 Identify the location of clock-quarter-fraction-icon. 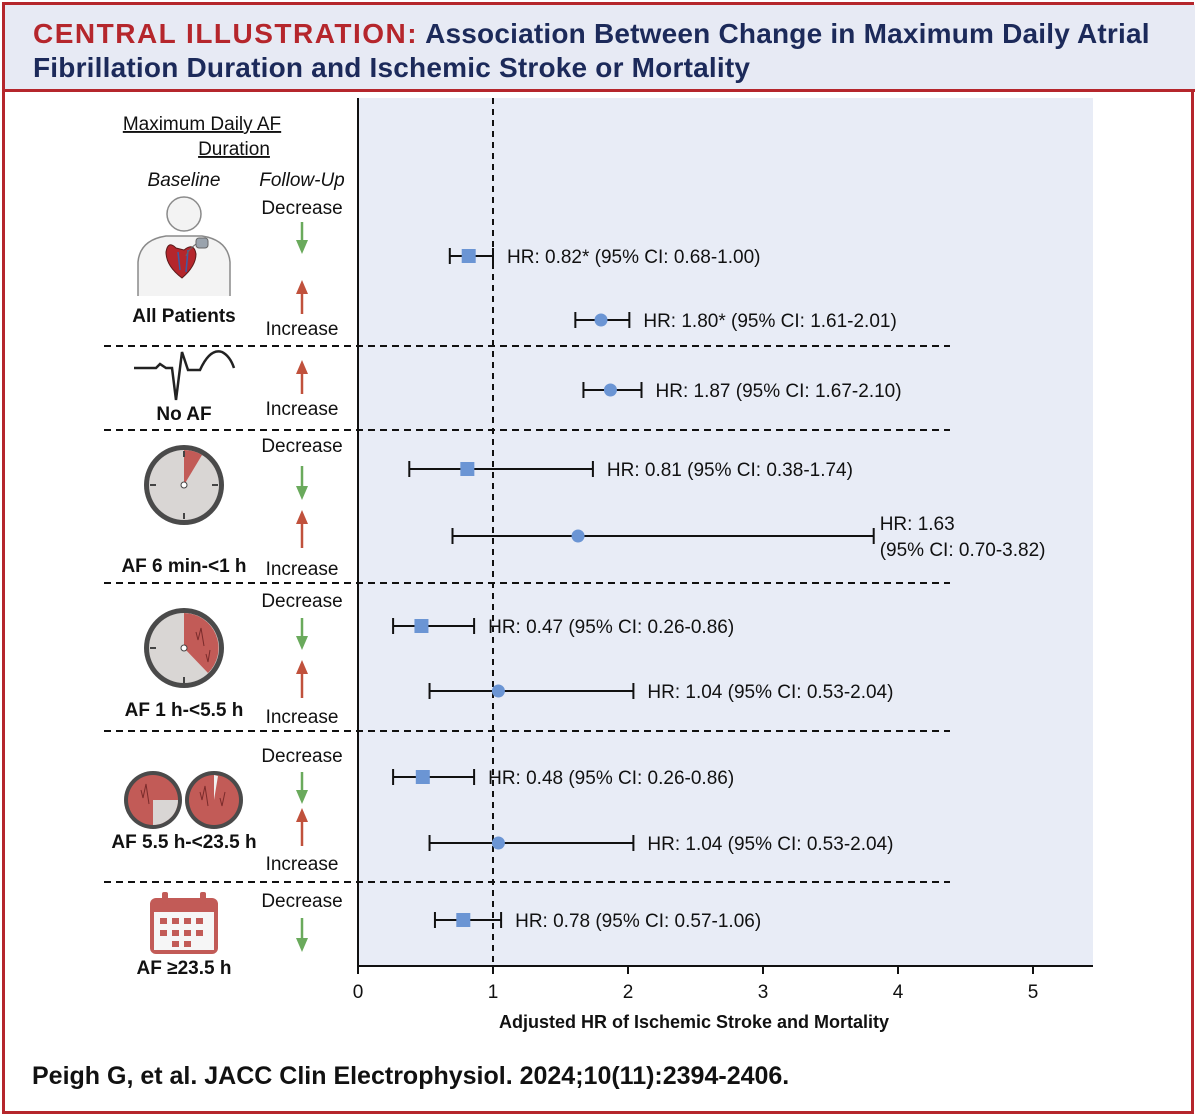
(184, 648).